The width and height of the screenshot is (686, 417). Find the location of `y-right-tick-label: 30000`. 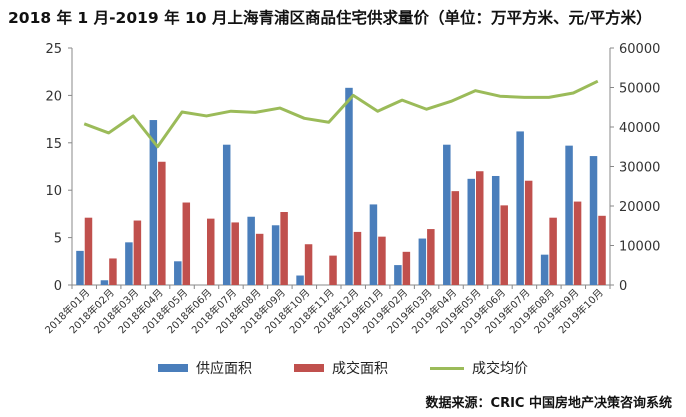

y-right-tick-label: 30000 is located at coordinates (639, 168).